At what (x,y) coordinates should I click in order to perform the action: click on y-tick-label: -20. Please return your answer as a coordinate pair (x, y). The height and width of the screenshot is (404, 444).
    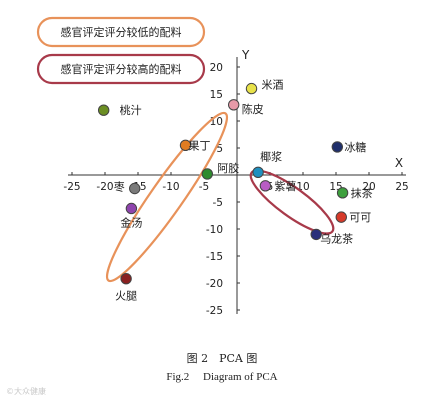
    Looking at the image, I should click on (214, 284).